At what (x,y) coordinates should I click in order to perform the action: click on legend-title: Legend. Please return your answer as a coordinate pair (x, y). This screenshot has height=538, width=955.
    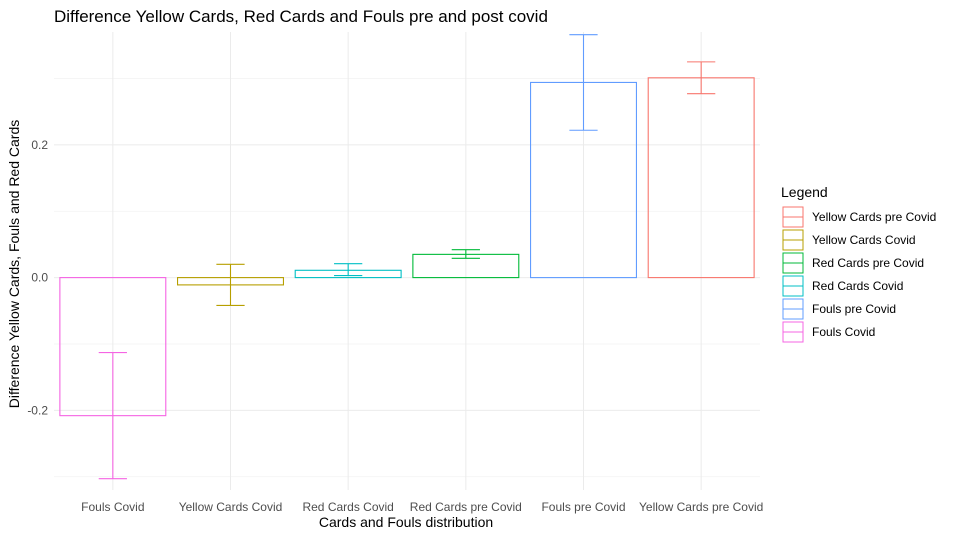
    Looking at the image, I should click on (804, 192).